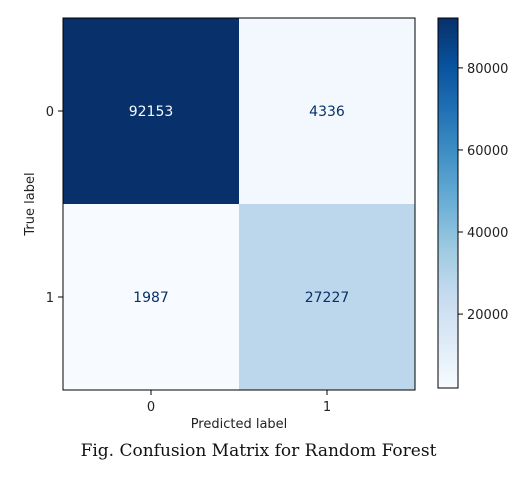 Image resolution: width=517 pixels, height=483 pixels. Describe the element at coordinates (487, 151) in the screenshot. I see `colorbar-tick-label: 60000` at that location.